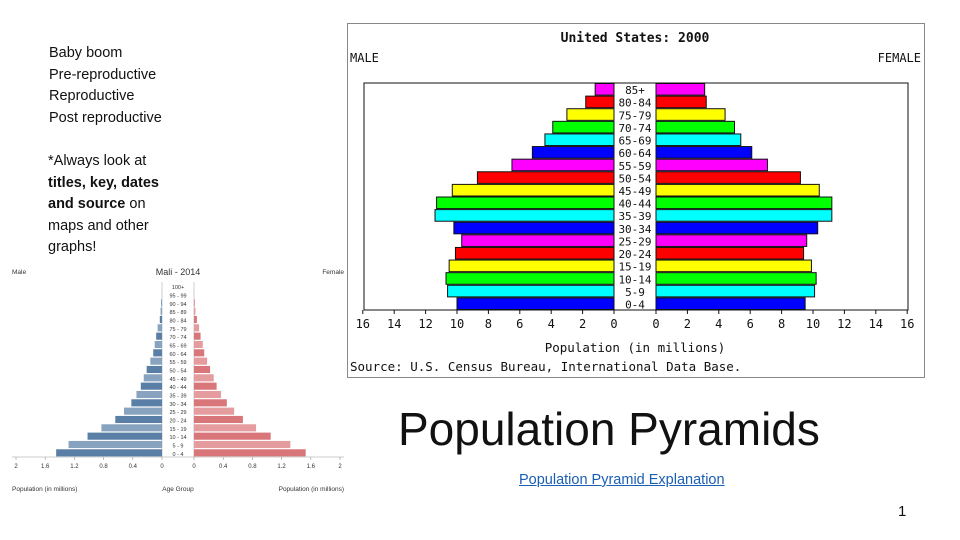 The width and height of the screenshot is (960, 540). What do you see at coordinates (634, 216) in the screenshot?
I see `us-age-label: 35-39` at bounding box center [634, 216].